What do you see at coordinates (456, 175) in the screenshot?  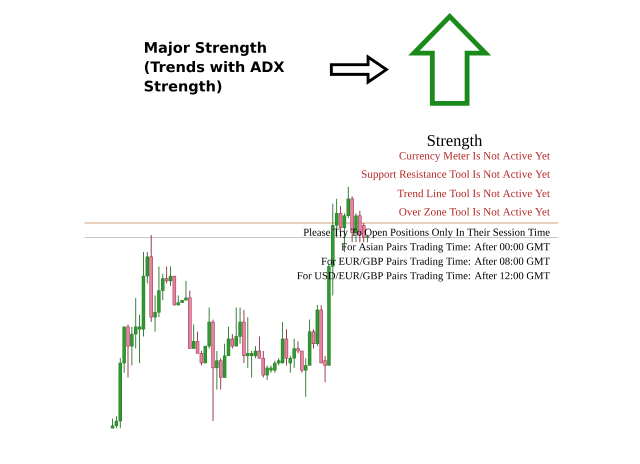 I see `text: Support Resistance Tool Is Not Active Yet` at bounding box center [456, 175].